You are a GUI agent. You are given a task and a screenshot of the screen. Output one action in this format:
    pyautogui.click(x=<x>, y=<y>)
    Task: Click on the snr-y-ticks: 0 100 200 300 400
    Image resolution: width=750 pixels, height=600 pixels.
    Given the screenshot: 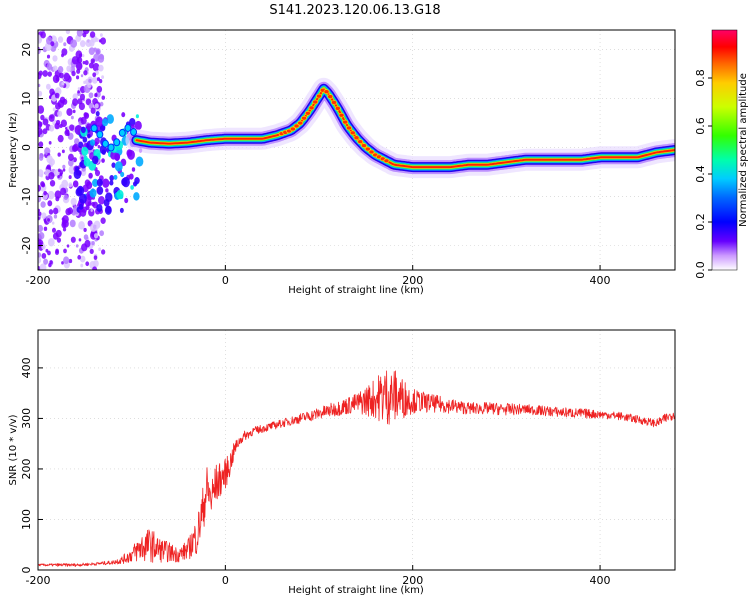 What is the action you would take?
    pyautogui.click(x=31, y=465)
    